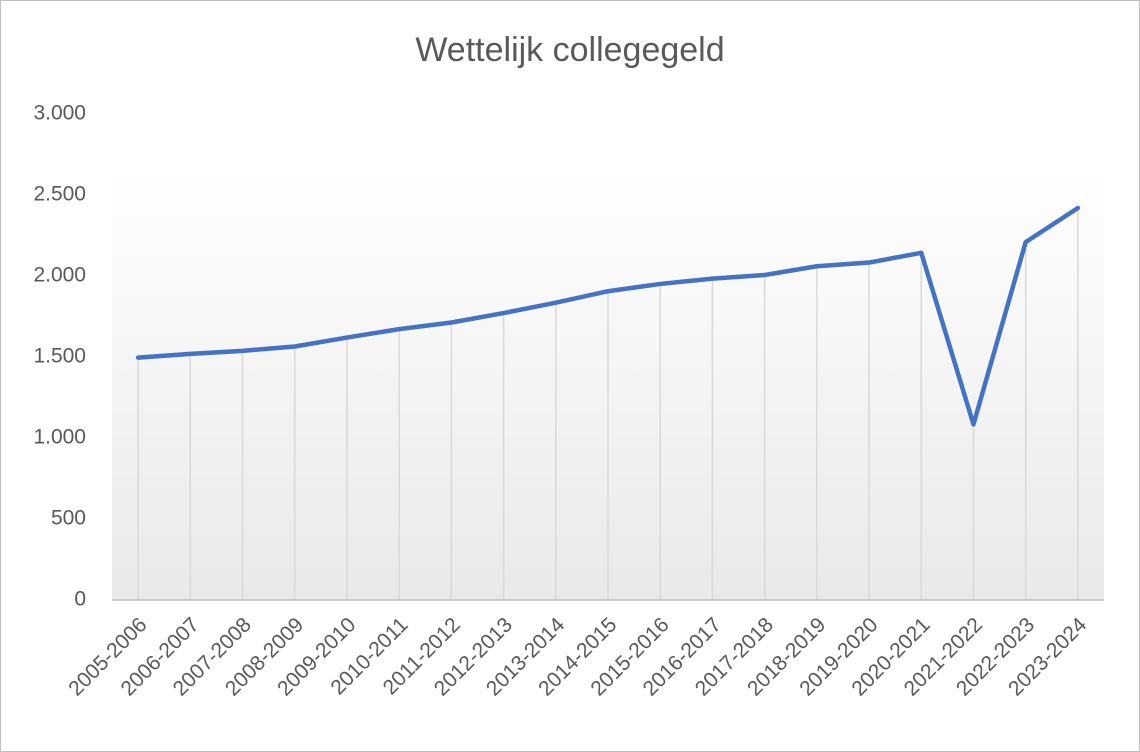  I want to click on y-tick-label: 1.000, so click(59, 437).